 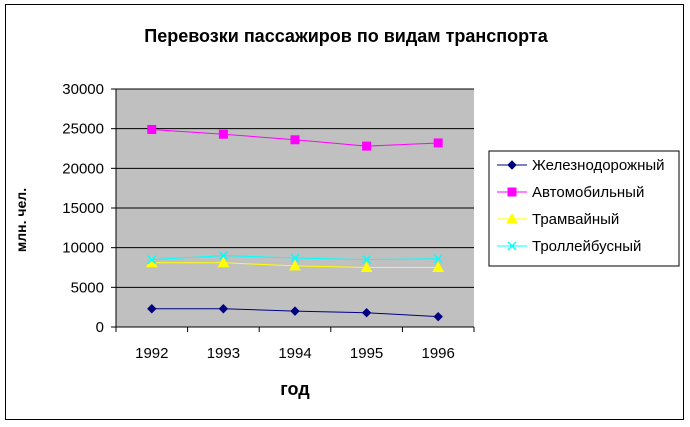 I want to click on legend-label: Железнодорожный, so click(x=598, y=165).